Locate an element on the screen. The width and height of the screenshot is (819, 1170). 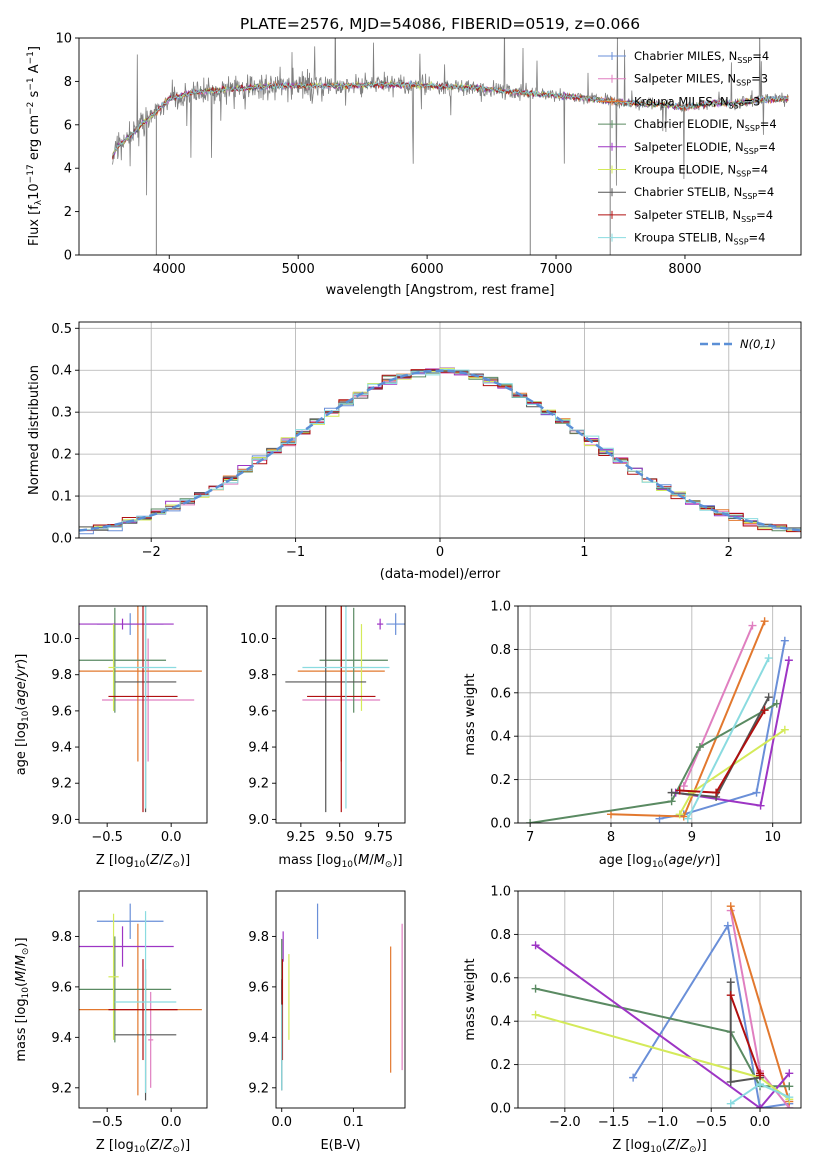
y-axis-label: age [log10(age/yr)] is located at coordinates (22, 715).